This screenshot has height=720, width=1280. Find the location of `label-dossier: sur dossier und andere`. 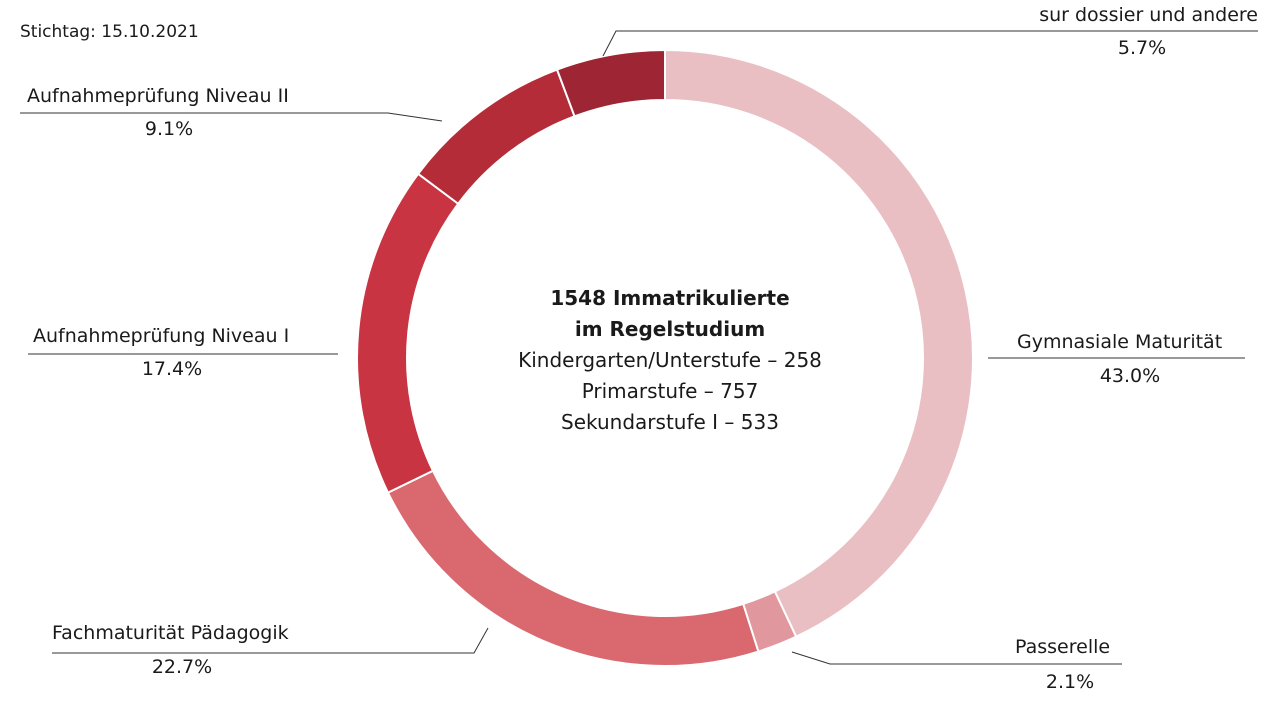

label-dossier: sur dossier und andere is located at coordinates (1148, 15).